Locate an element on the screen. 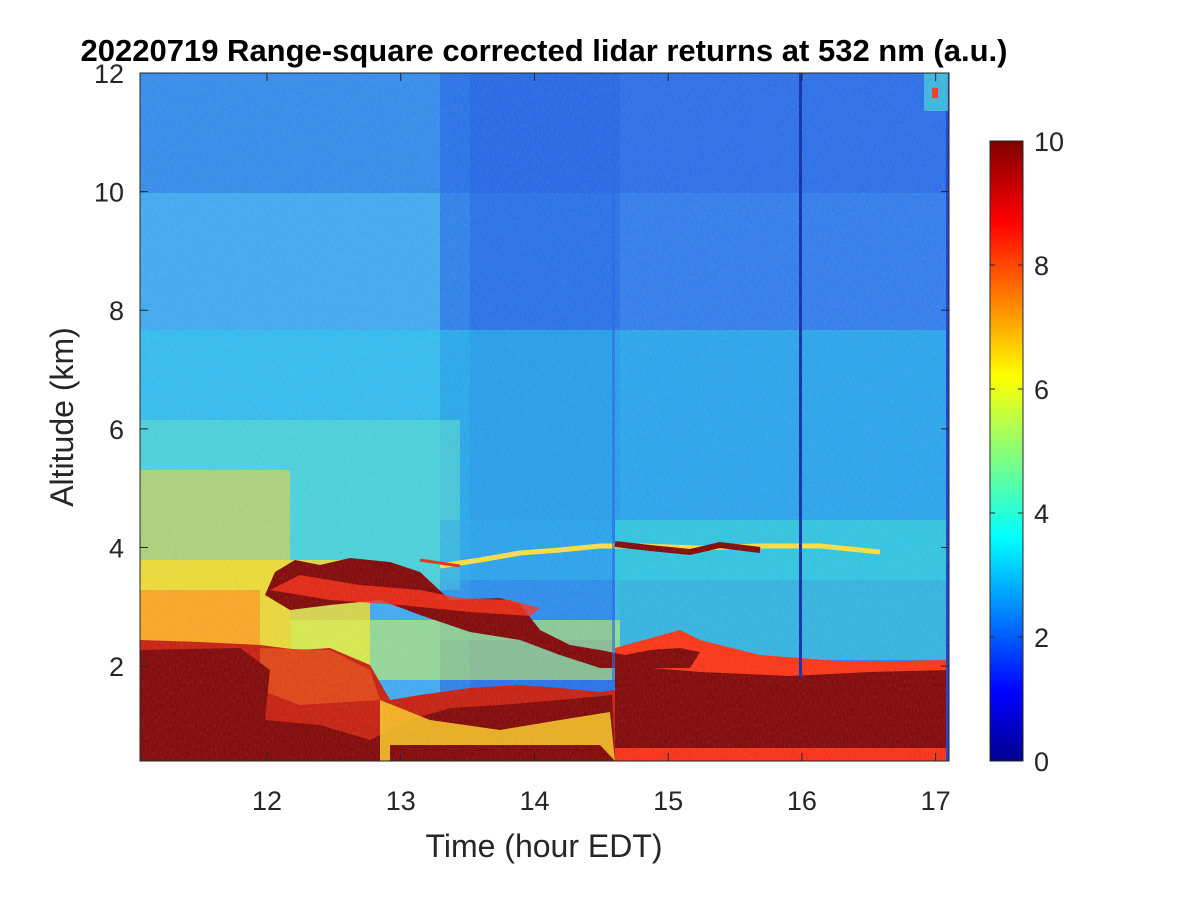  colorbar-tick-label: 4 is located at coordinates (1041, 514).